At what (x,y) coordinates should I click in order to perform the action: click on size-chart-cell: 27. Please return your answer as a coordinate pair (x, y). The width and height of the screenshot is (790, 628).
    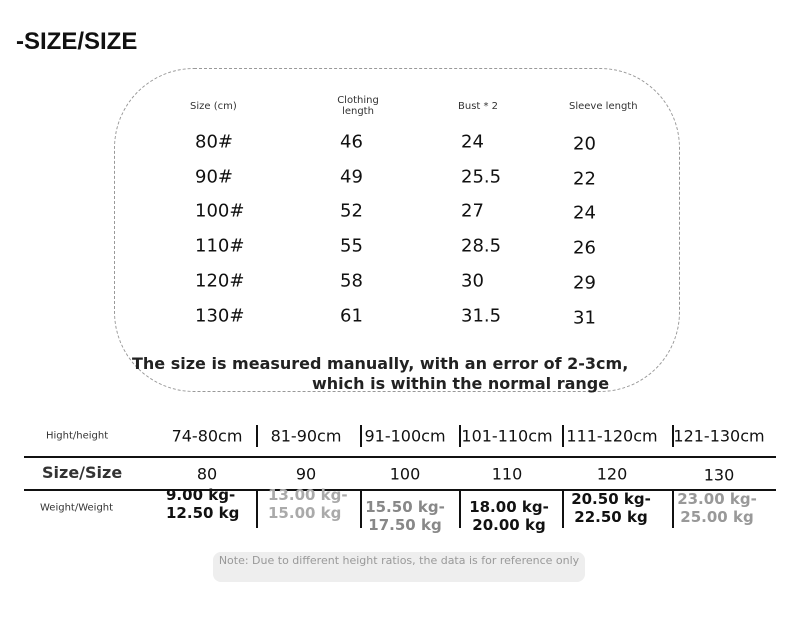
    Looking at the image, I should click on (472, 211).